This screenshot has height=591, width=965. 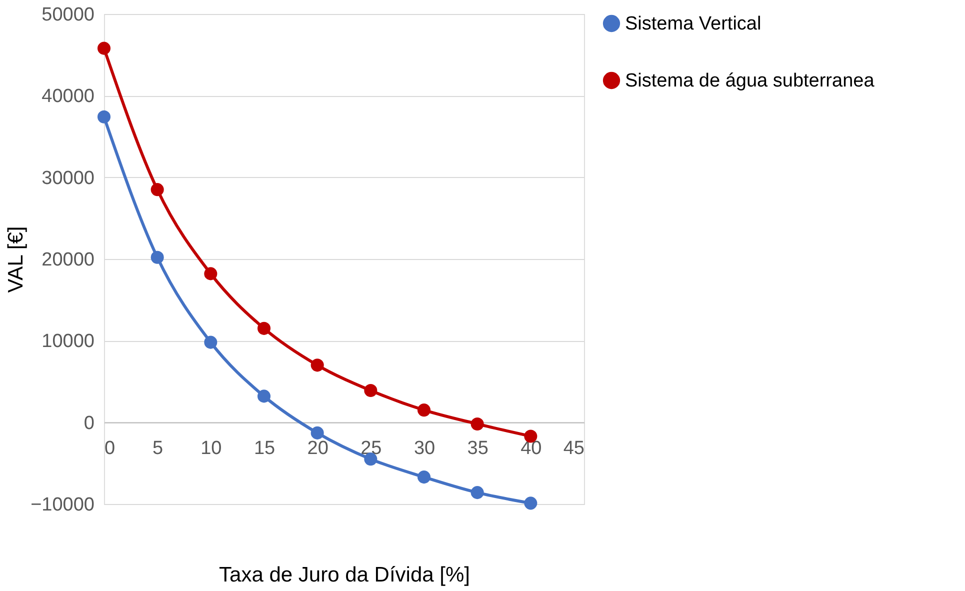 I want to click on x-tick-label: 35, so click(x=477, y=448).